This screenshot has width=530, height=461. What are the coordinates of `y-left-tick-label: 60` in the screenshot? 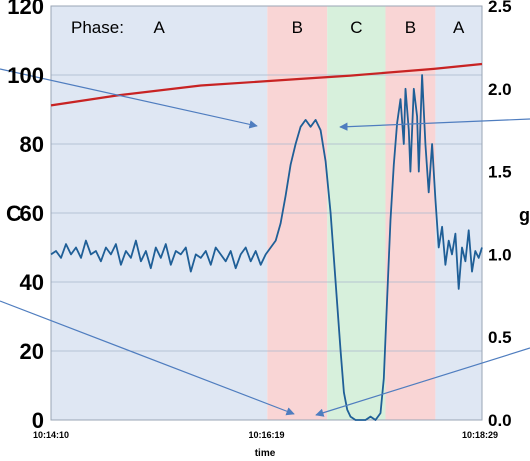 It's located at (32, 213).